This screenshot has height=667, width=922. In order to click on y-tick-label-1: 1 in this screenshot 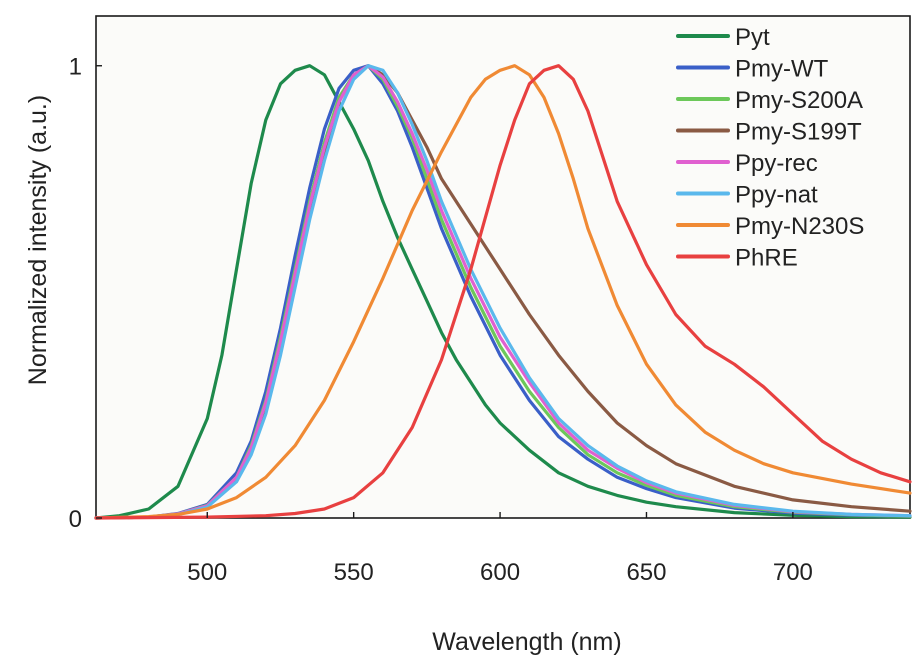, I will do `click(75, 67)`.